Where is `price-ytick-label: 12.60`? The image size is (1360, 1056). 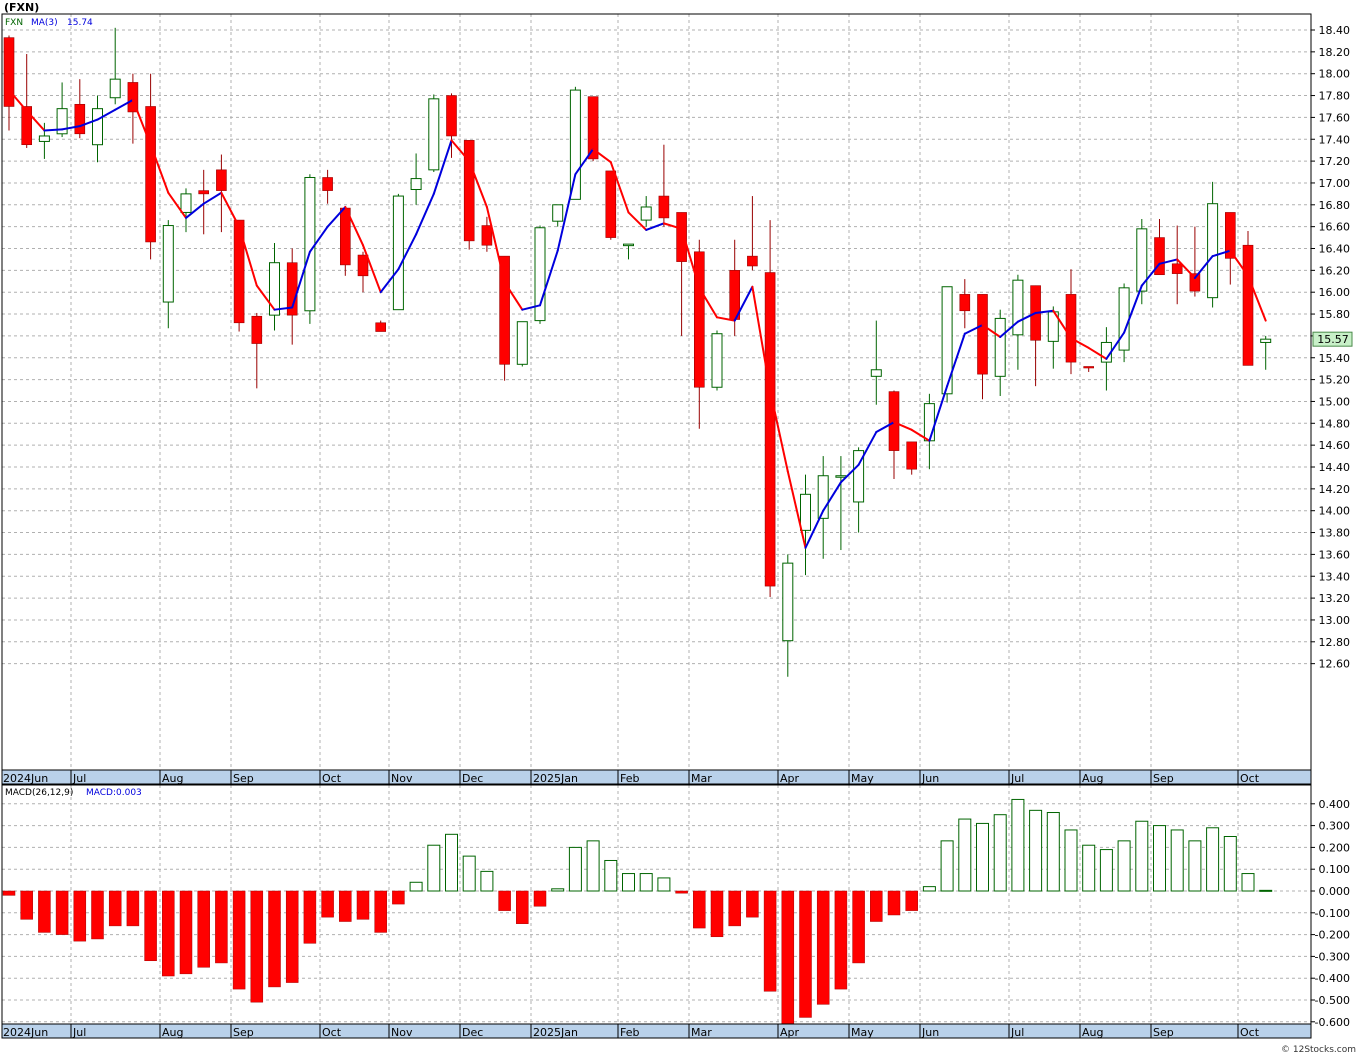 price-ytick-label: 12.60 is located at coordinates (1335, 664).